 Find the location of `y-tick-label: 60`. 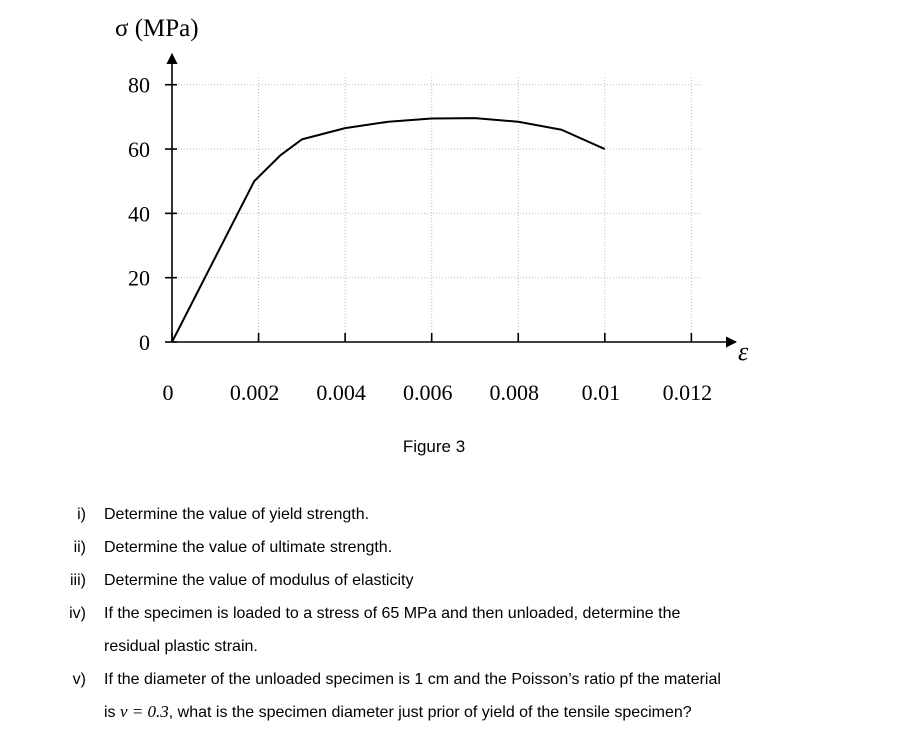

y-tick-label: 60 is located at coordinates (139, 149).